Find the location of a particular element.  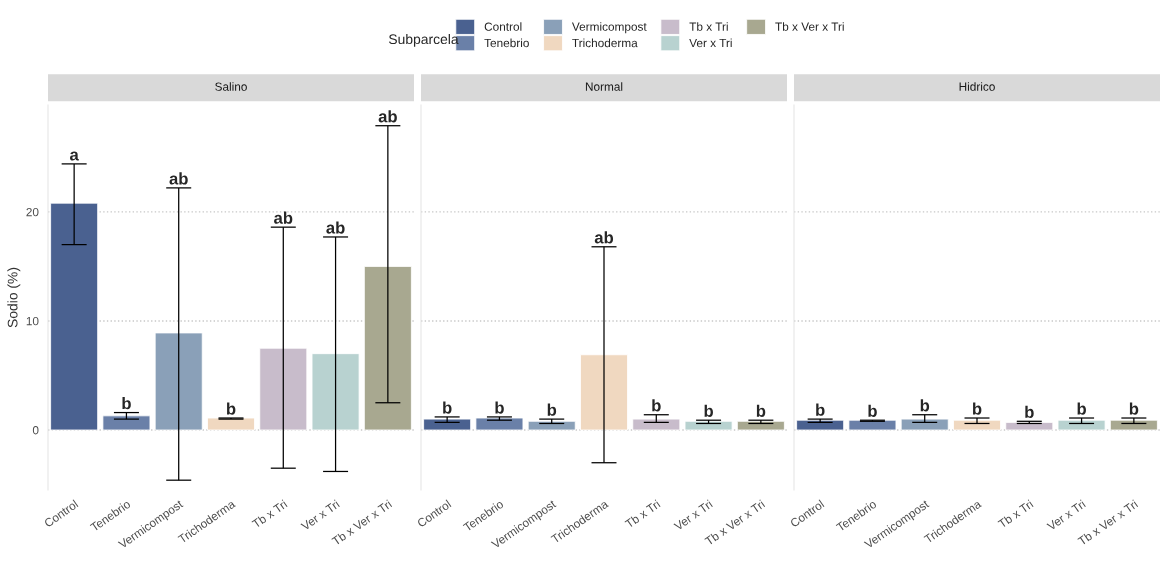

chart-title: Salino is located at coordinates (231, 86).